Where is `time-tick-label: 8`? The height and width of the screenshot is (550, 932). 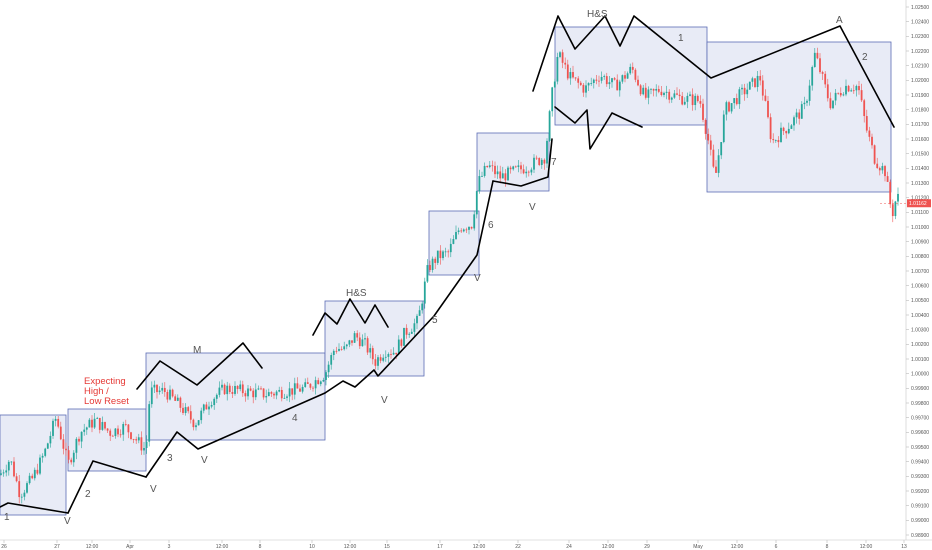
time-tick-label: 8 is located at coordinates (260, 547).